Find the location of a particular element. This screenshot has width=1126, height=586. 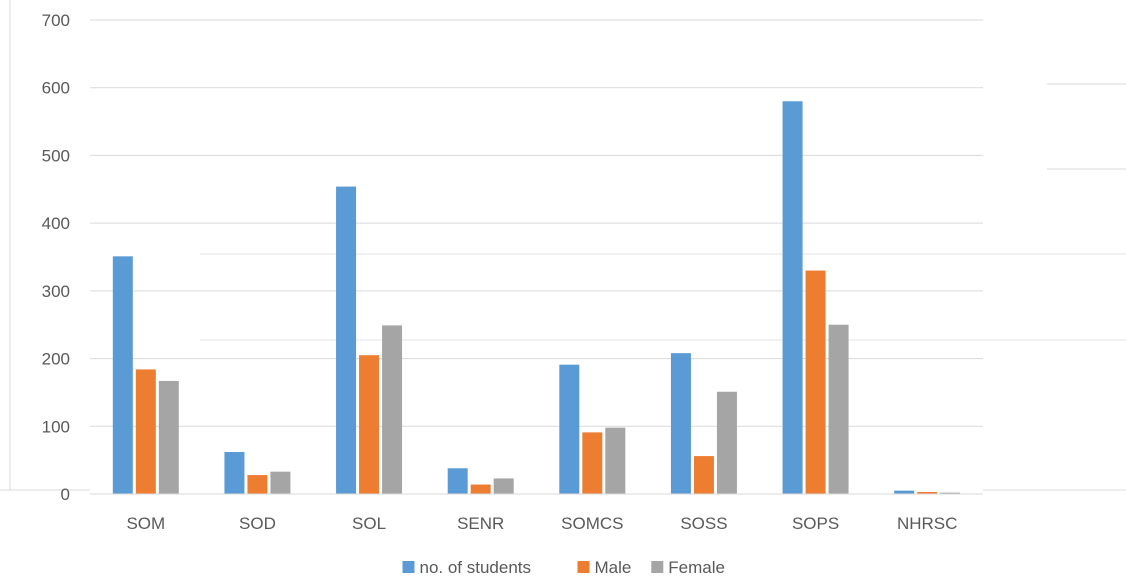

x-tick-label: SOD is located at coordinates (257, 523).